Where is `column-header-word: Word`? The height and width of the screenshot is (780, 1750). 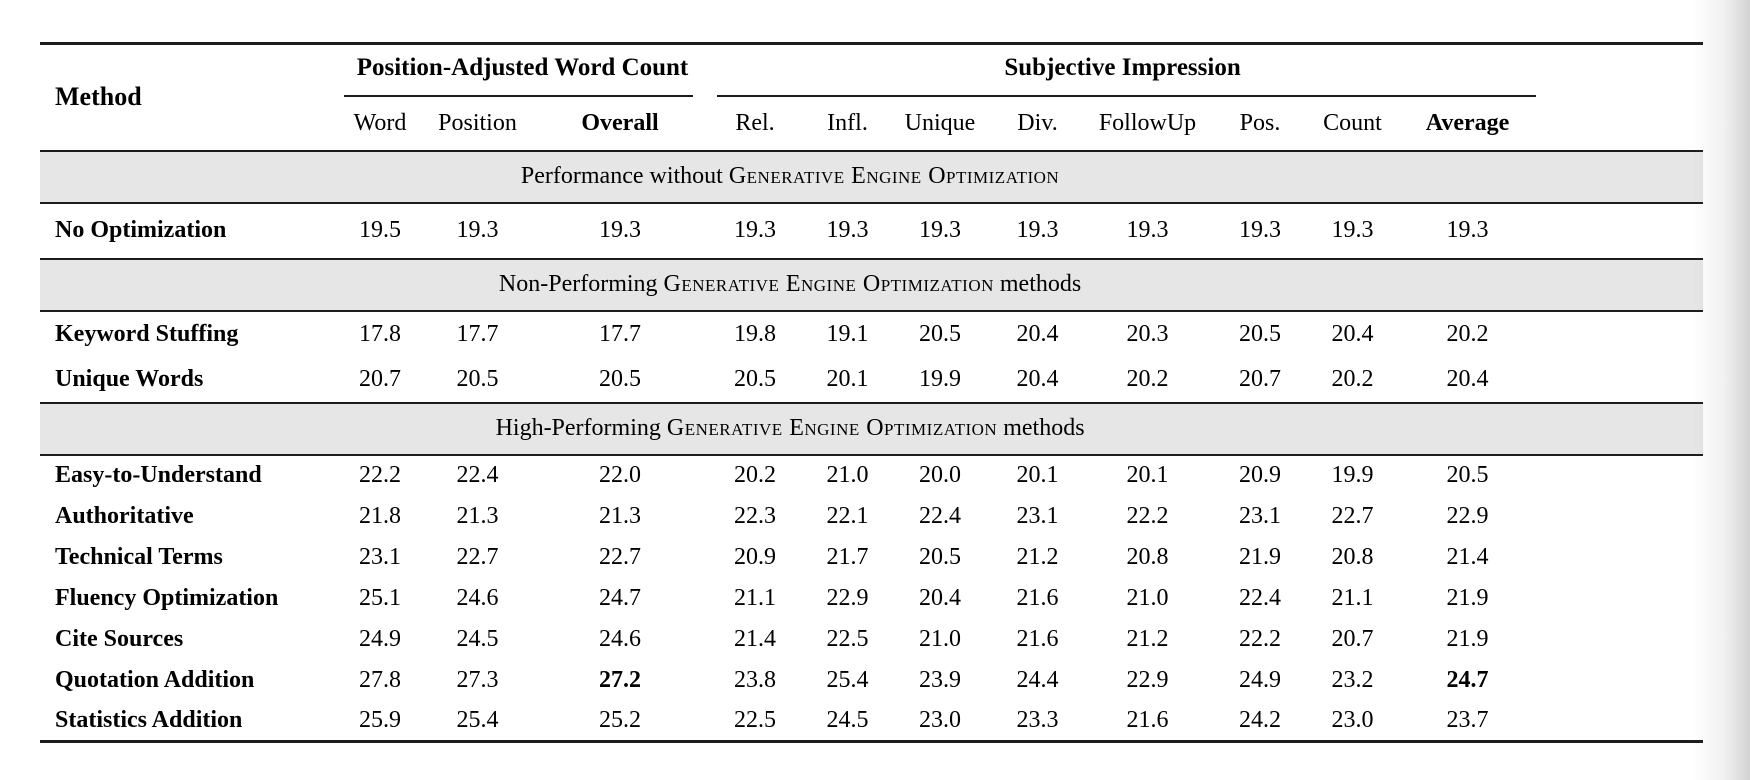
column-header-word: Word is located at coordinates (380, 122).